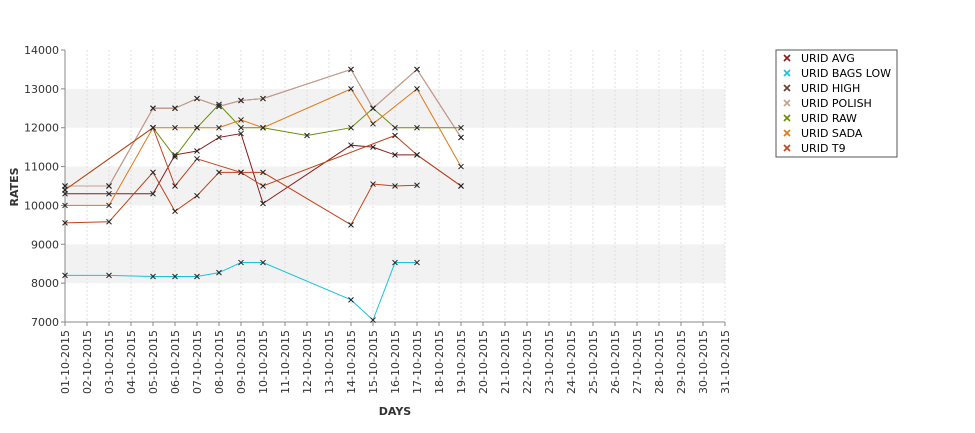  Describe the element at coordinates (417, 362) in the screenshot. I see `x-tick-label: 17-10-2015` at that location.